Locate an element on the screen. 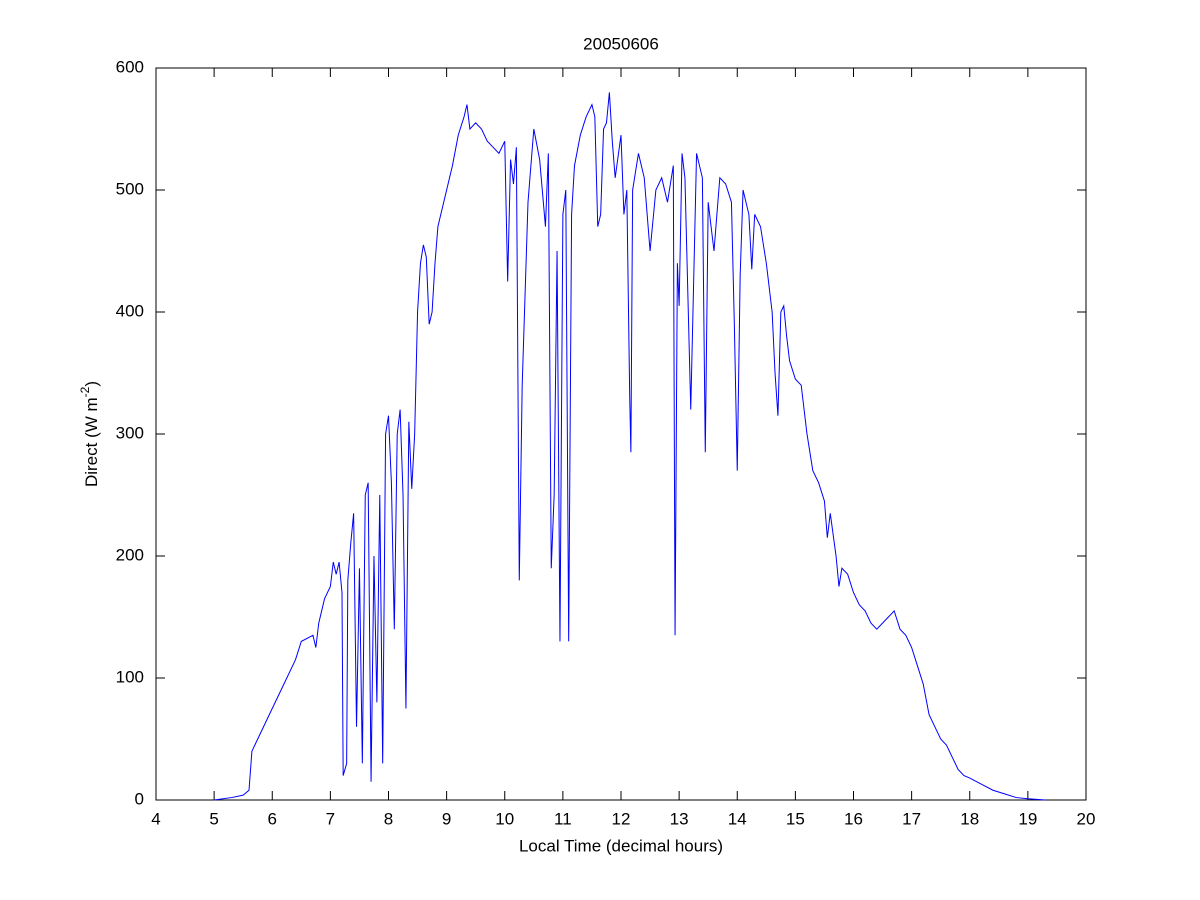 Image resolution: width=1200 pixels, height=900 pixels. y-tick-label: 500 is located at coordinates (130, 188).